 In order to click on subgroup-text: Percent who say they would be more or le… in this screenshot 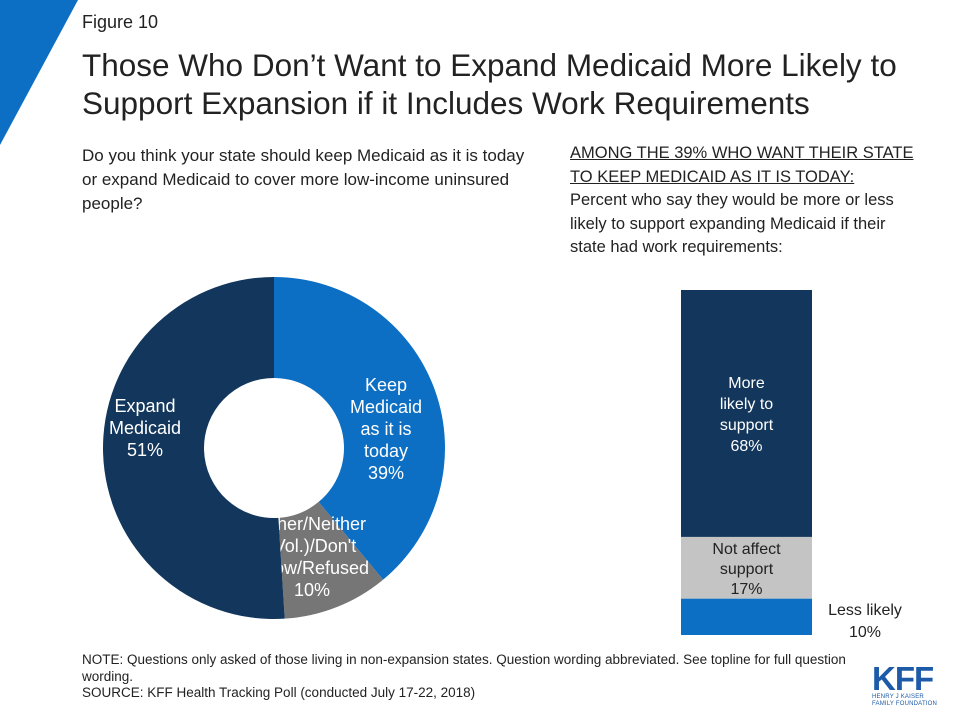, I will do `click(732, 223)`.